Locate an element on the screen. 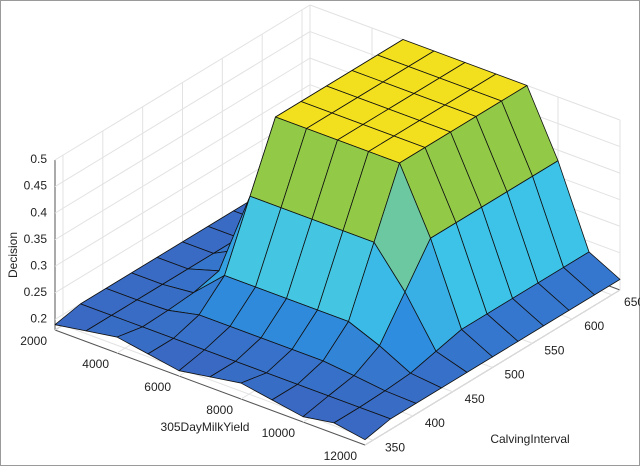 This screenshot has width=640, height=466. surface-face is located at coordinates (362, 423).